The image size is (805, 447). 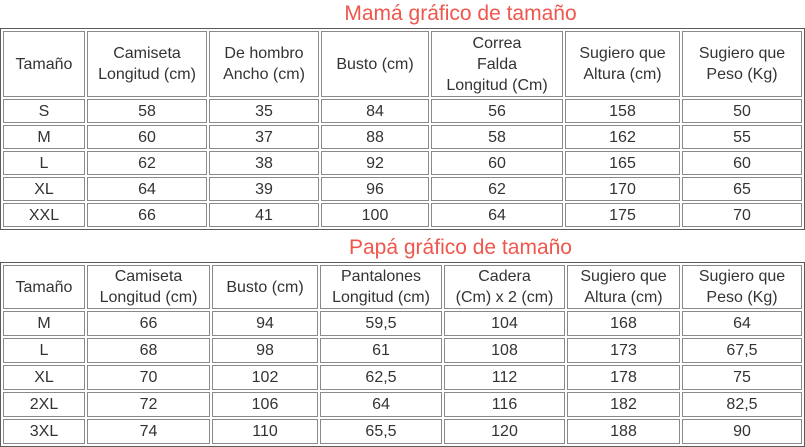 I want to click on measurement-cell: 50, so click(x=742, y=111).